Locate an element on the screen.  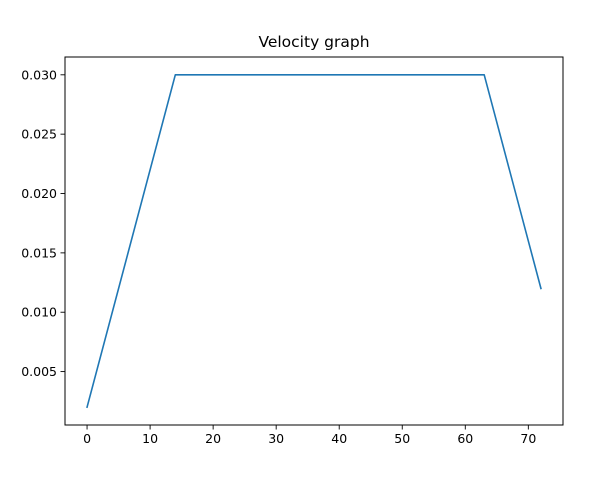
x-tick-label: 10 is located at coordinates (150, 438).